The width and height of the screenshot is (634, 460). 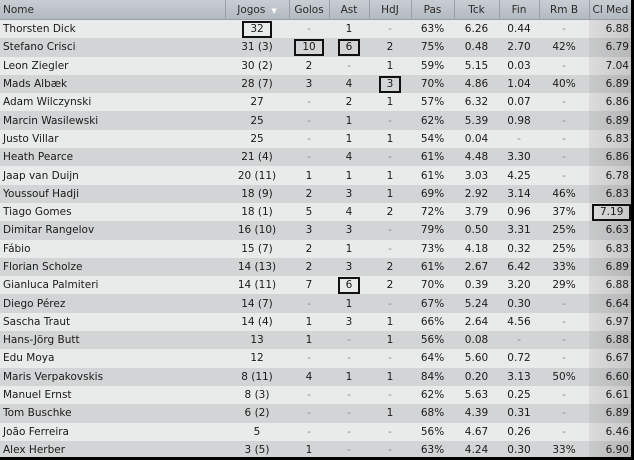 What do you see at coordinates (610, 285) in the screenshot?
I see `cell-rating: 6.88` at bounding box center [610, 285].